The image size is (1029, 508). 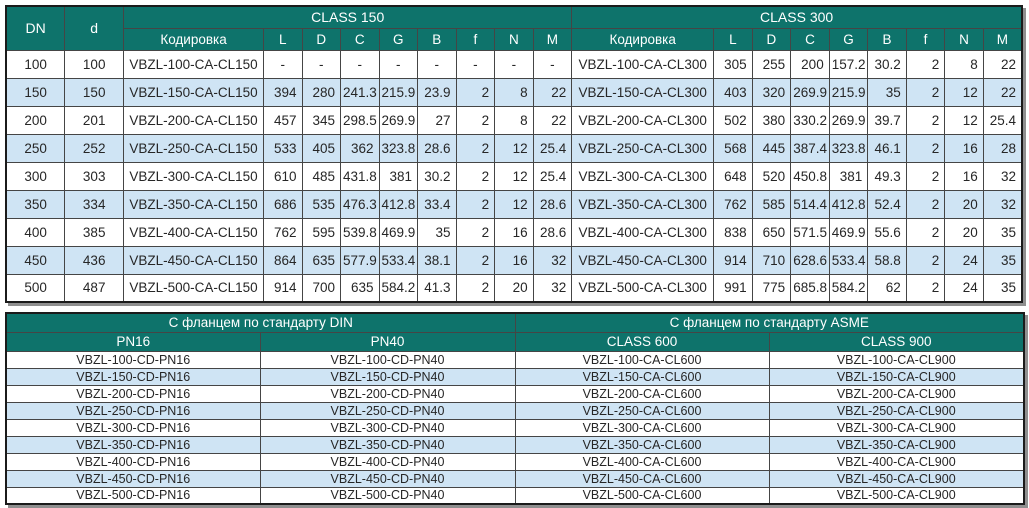 I want to click on product-code-cell: VBZL-500-CA-CL150, so click(x=193, y=288).